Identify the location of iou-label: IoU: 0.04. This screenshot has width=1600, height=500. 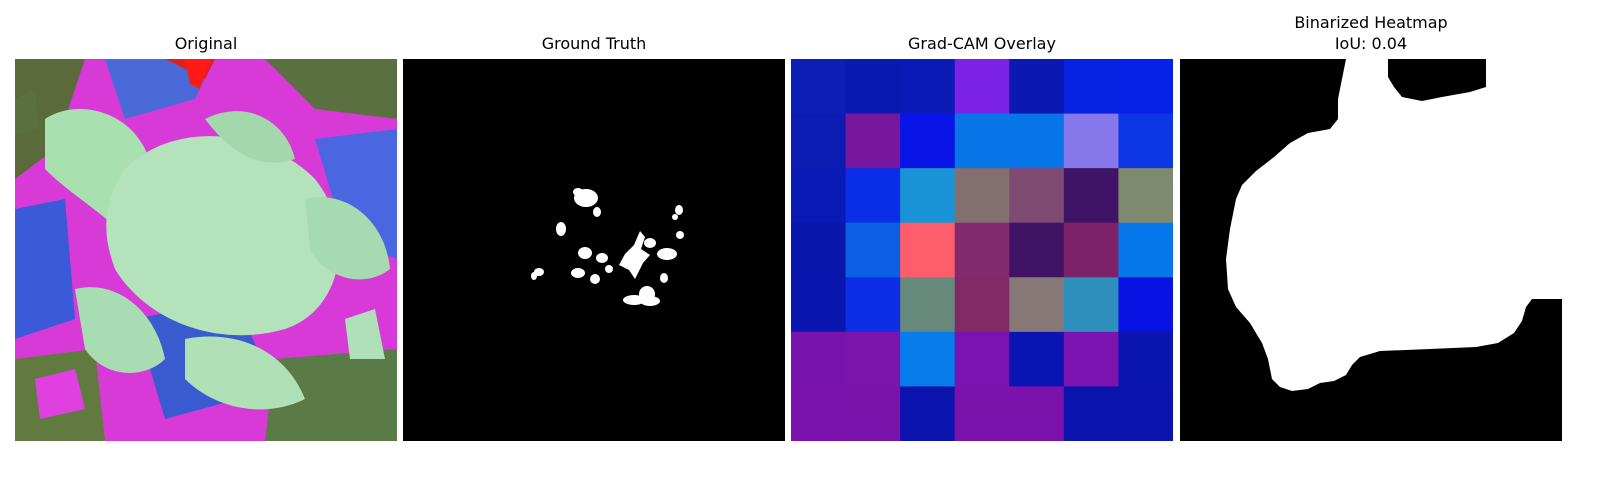
(1371, 43).